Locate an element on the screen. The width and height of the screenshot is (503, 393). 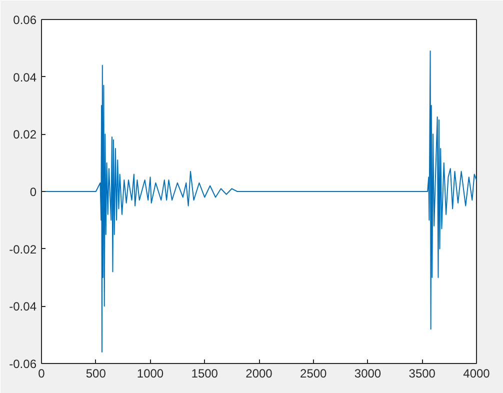
x-tick-label: 3500 is located at coordinates (422, 373).